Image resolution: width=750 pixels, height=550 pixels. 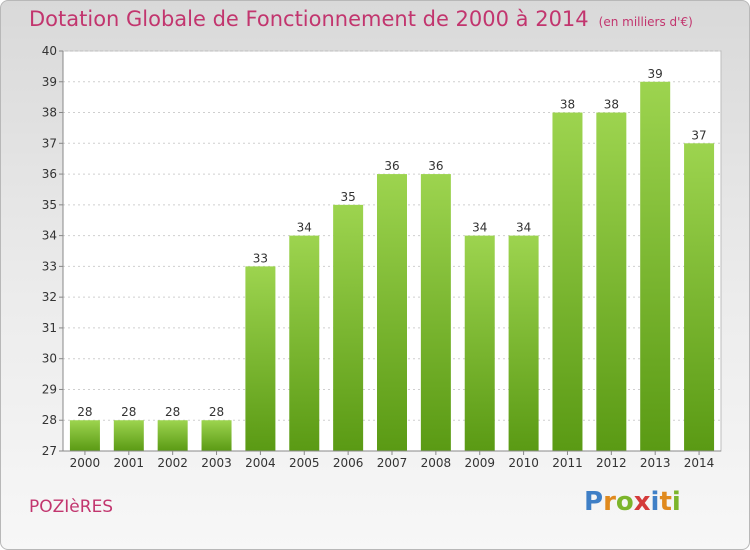 I want to click on y-tick-label: 30, so click(x=49, y=359).